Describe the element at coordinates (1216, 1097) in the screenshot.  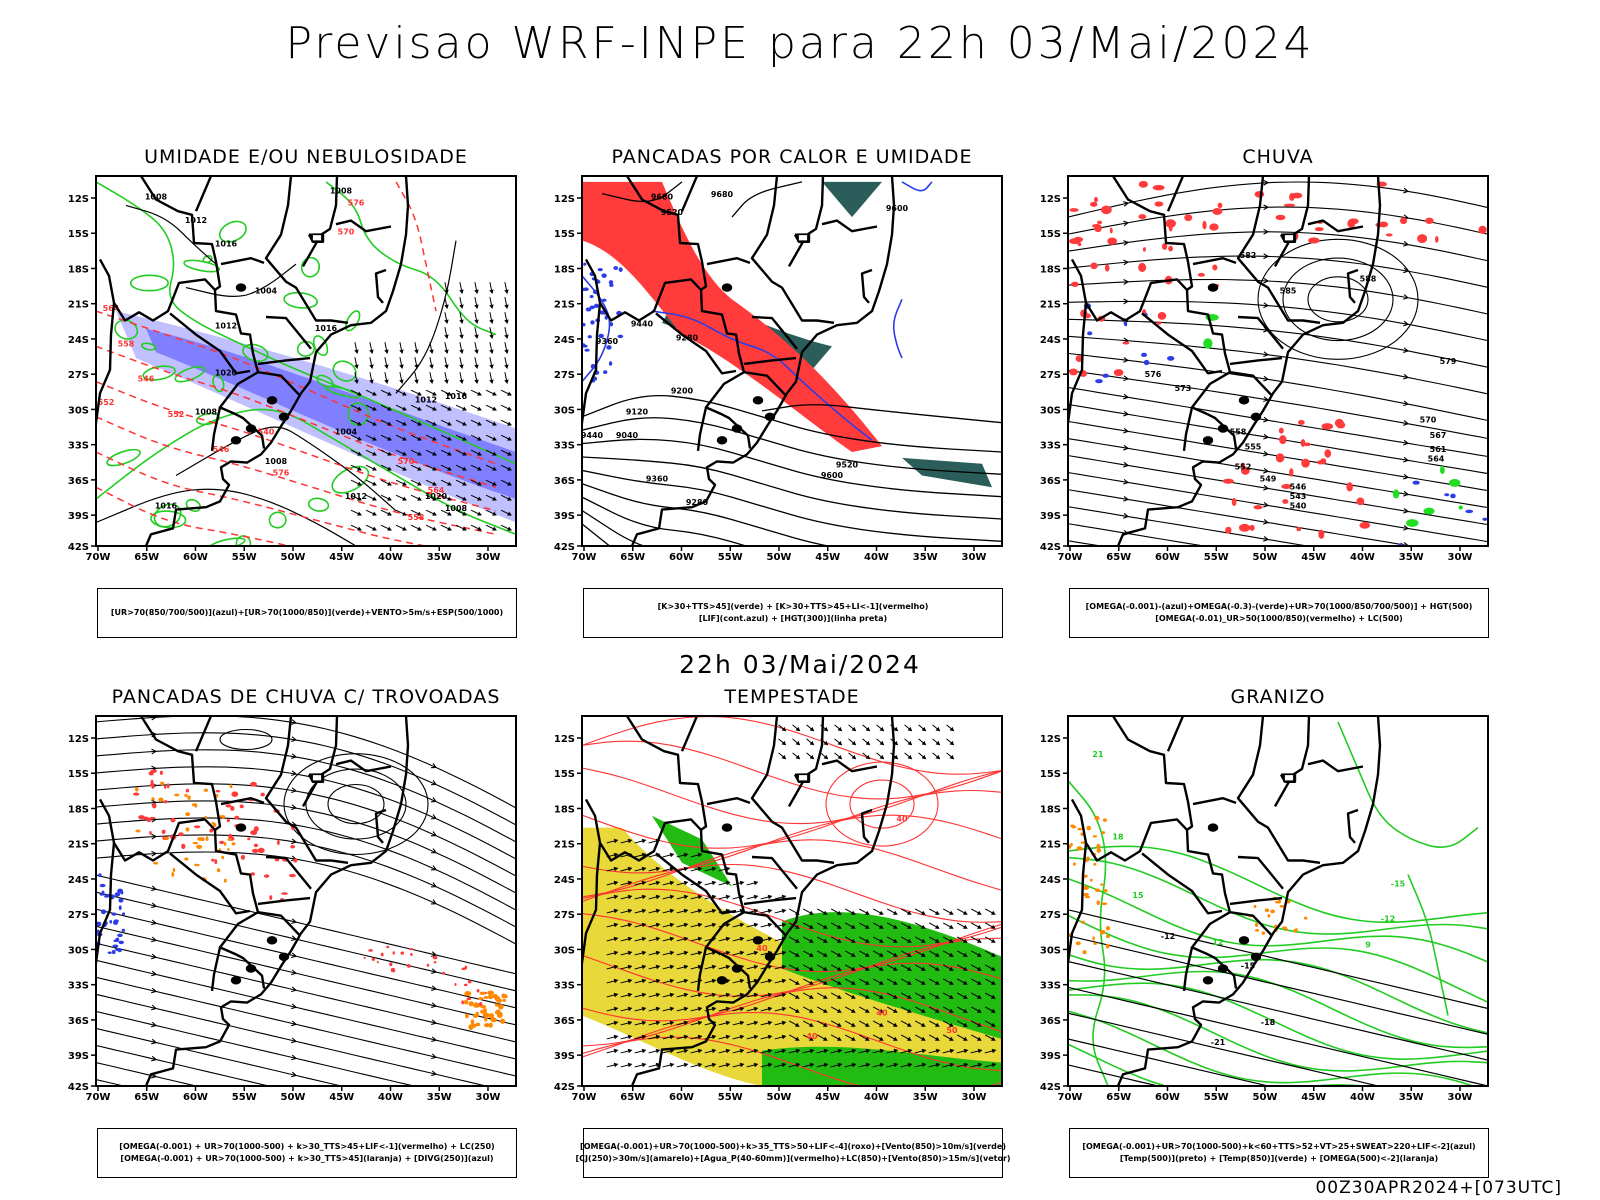
I see `lon-label: 55W` at that location.